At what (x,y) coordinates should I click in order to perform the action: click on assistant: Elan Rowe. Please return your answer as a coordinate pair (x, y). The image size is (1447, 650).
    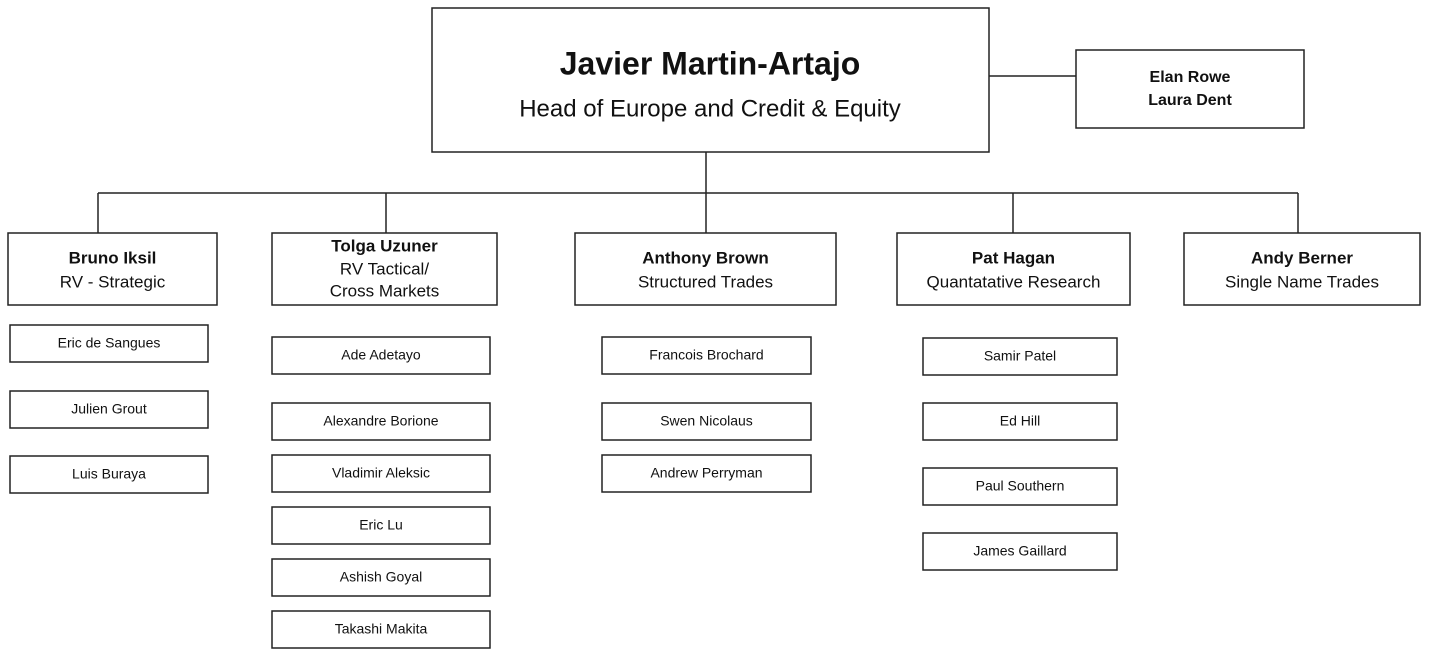
    Looking at the image, I should click on (1190, 77).